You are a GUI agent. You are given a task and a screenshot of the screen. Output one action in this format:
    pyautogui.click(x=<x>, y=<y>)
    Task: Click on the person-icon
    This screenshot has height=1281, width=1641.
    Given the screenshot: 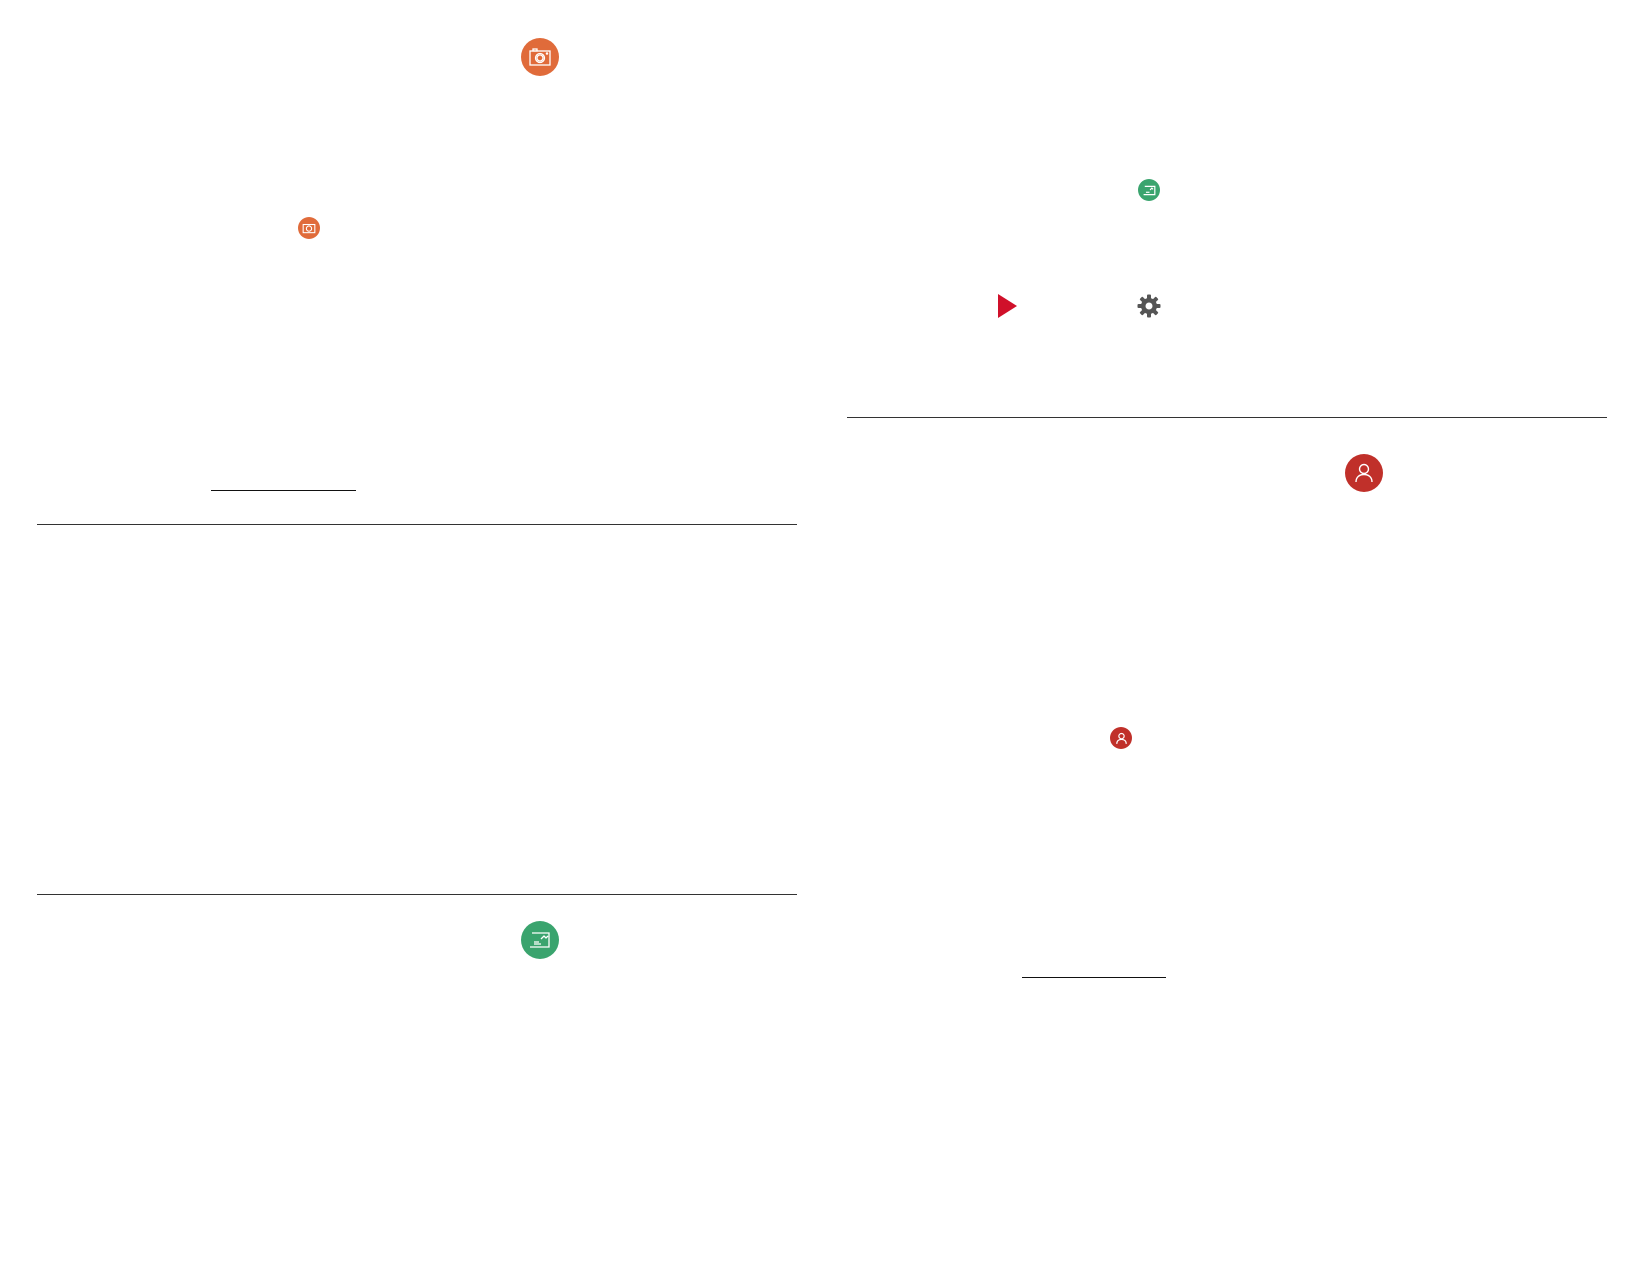 What is the action you would take?
    pyautogui.click(x=1364, y=473)
    